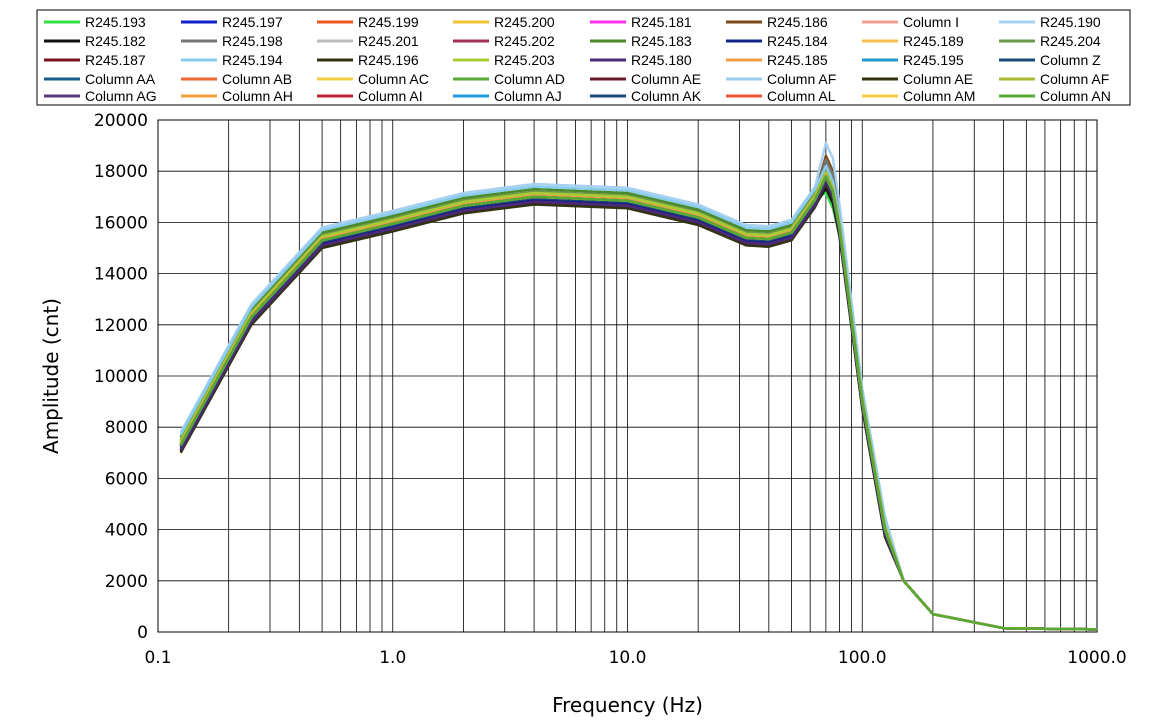 This screenshot has width=1156, height=725. What do you see at coordinates (1070, 41) in the screenshot?
I see `legend-label: R245.204` at bounding box center [1070, 41].